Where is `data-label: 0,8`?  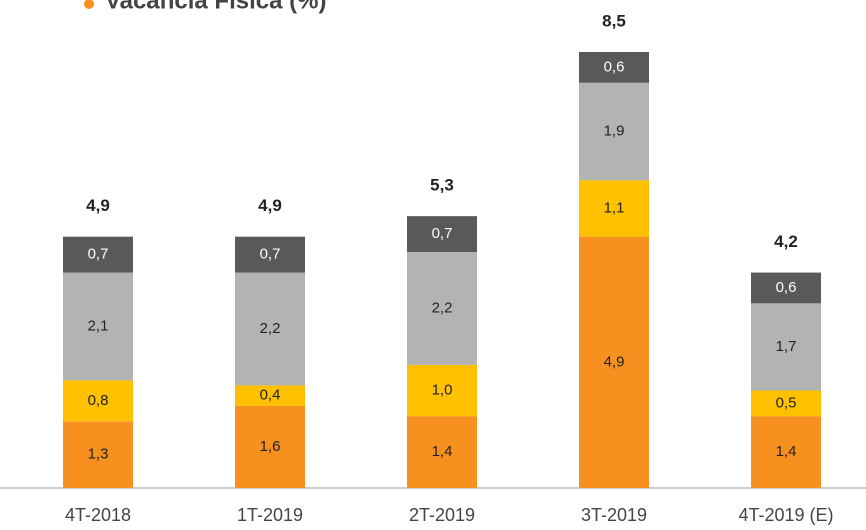
data-label: 0,8 is located at coordinates (98, 400).